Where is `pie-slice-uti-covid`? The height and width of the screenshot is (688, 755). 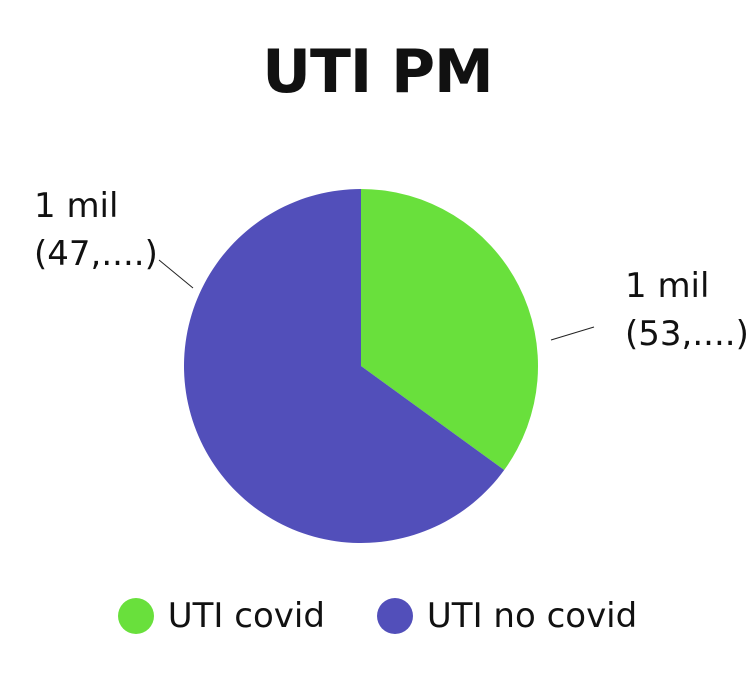 pie-slice-uti-covid is located at coordinates (449, 330).